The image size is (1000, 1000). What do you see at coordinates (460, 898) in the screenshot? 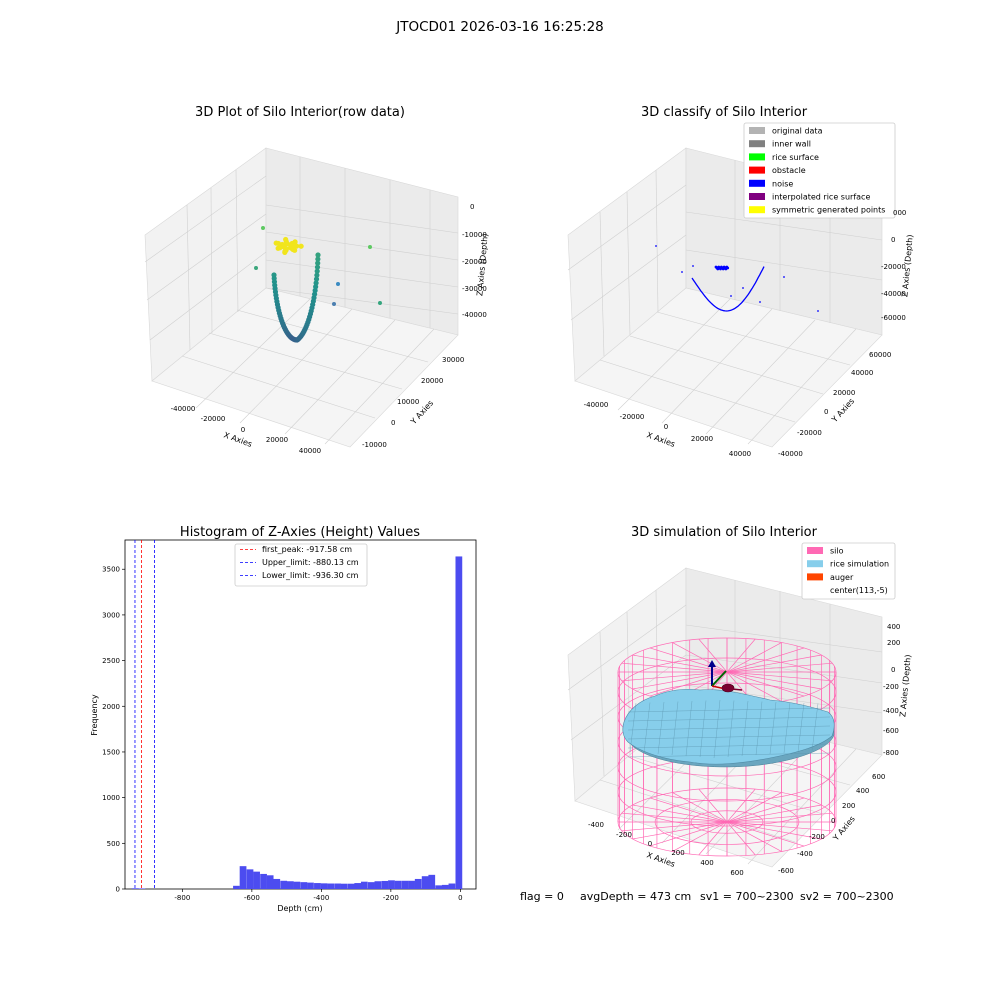
I see `histogram-x-tick: 0` at bounding box center [460, 898].